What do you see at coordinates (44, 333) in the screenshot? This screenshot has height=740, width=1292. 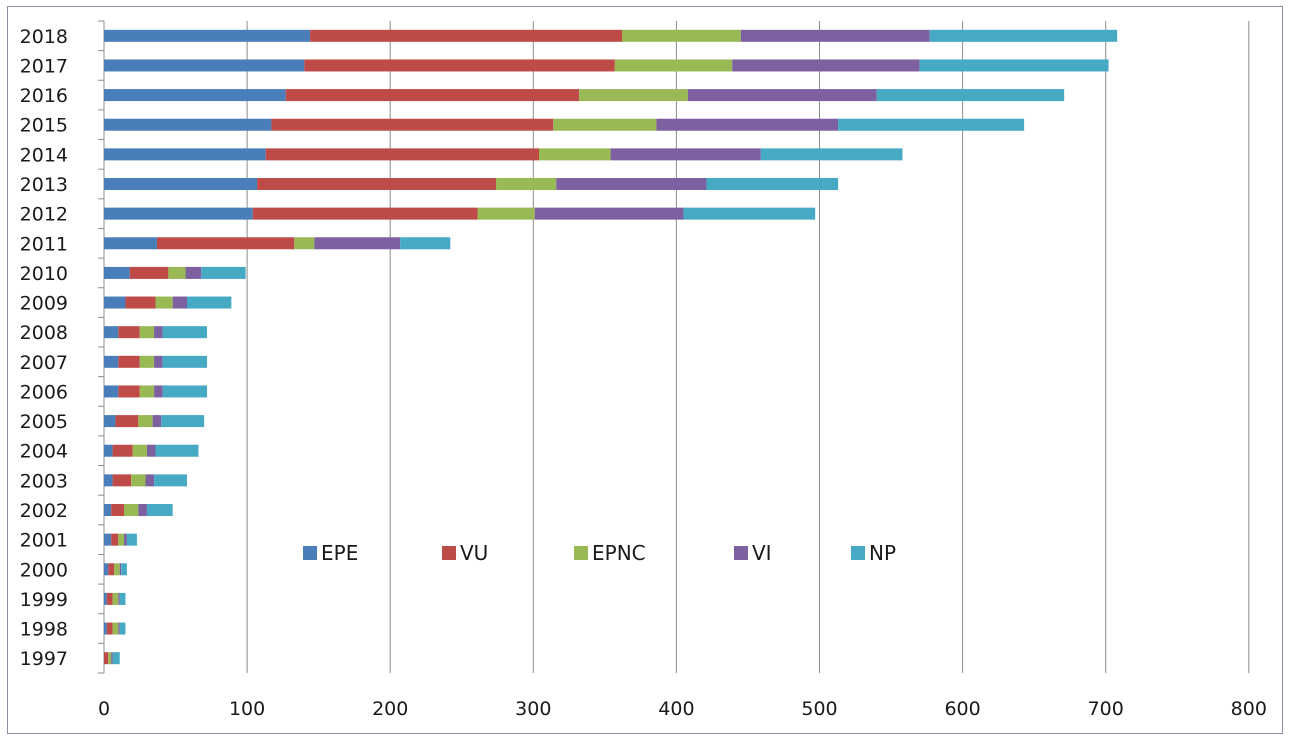 I see `y-tick-label: 2008` at bounding box center [44, 333].